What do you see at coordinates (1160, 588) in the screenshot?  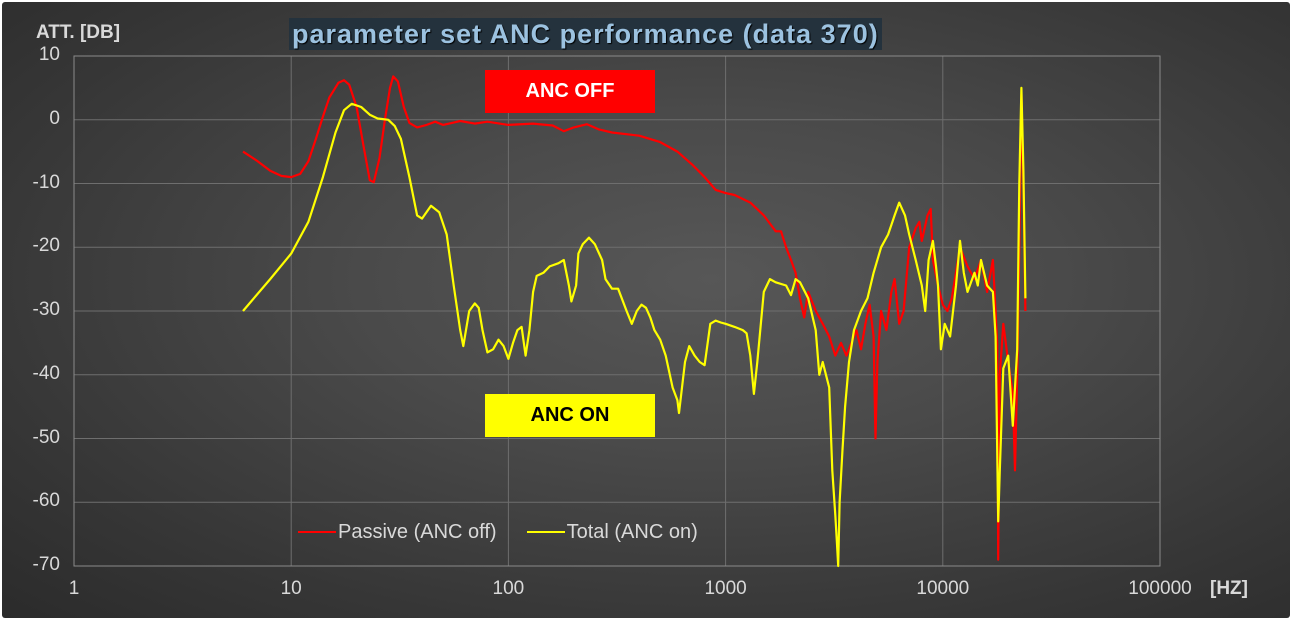 I see `x-tick-label: 100000` at bounding box center [1160, 588].